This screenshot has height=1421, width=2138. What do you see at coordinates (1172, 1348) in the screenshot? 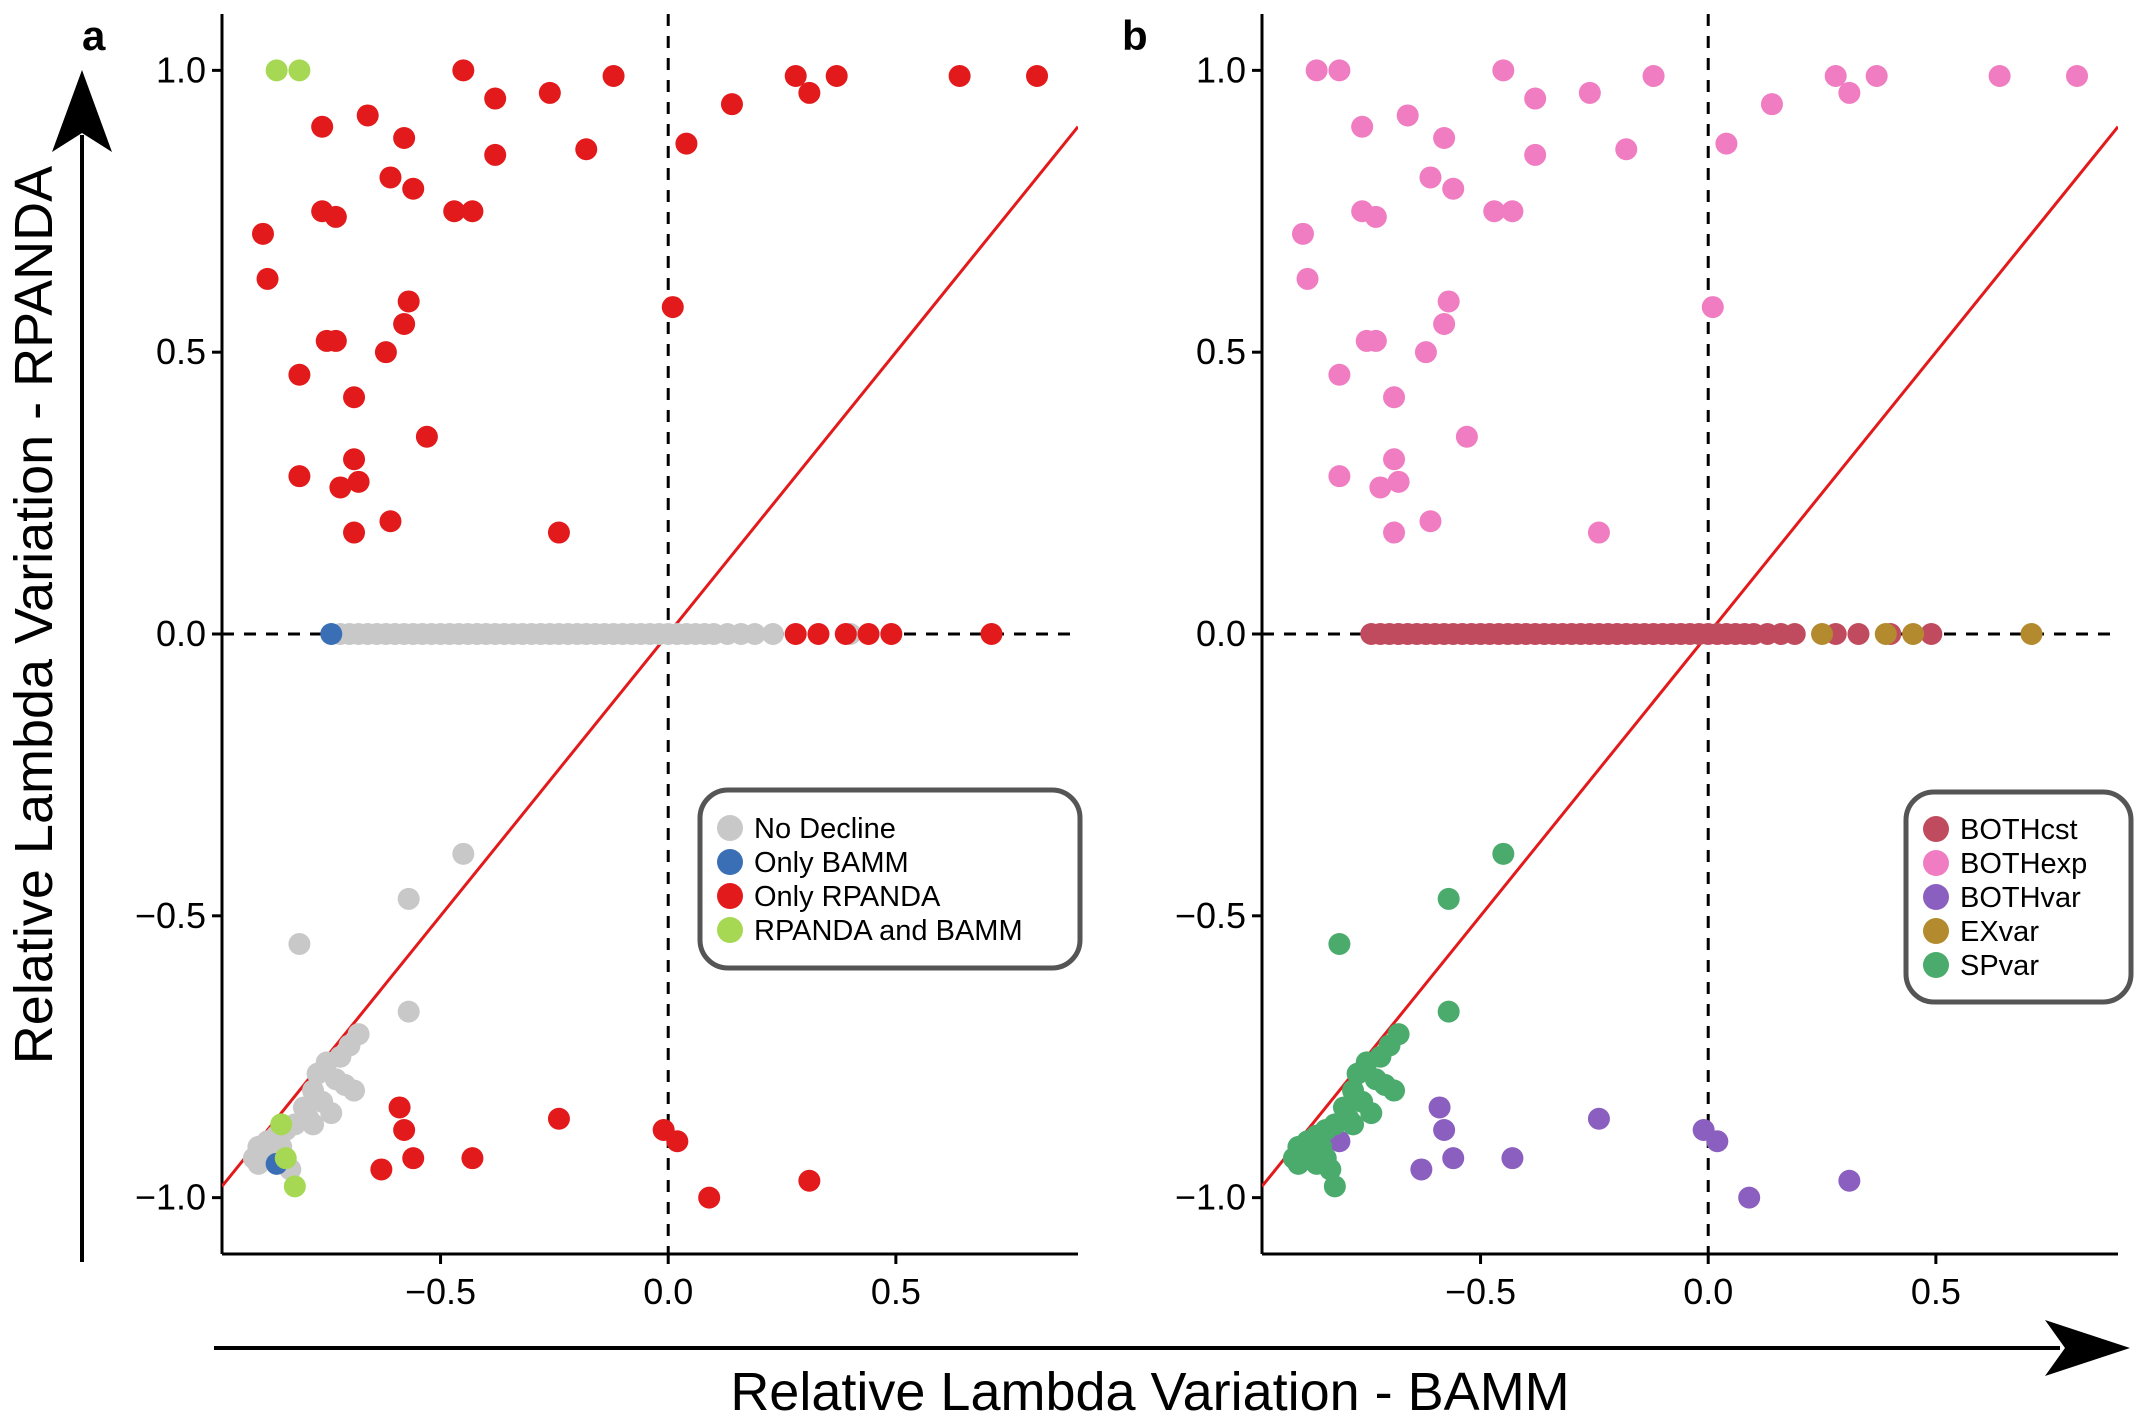
I see `x-axis-arrow` at bounding box center [1172, 1348].